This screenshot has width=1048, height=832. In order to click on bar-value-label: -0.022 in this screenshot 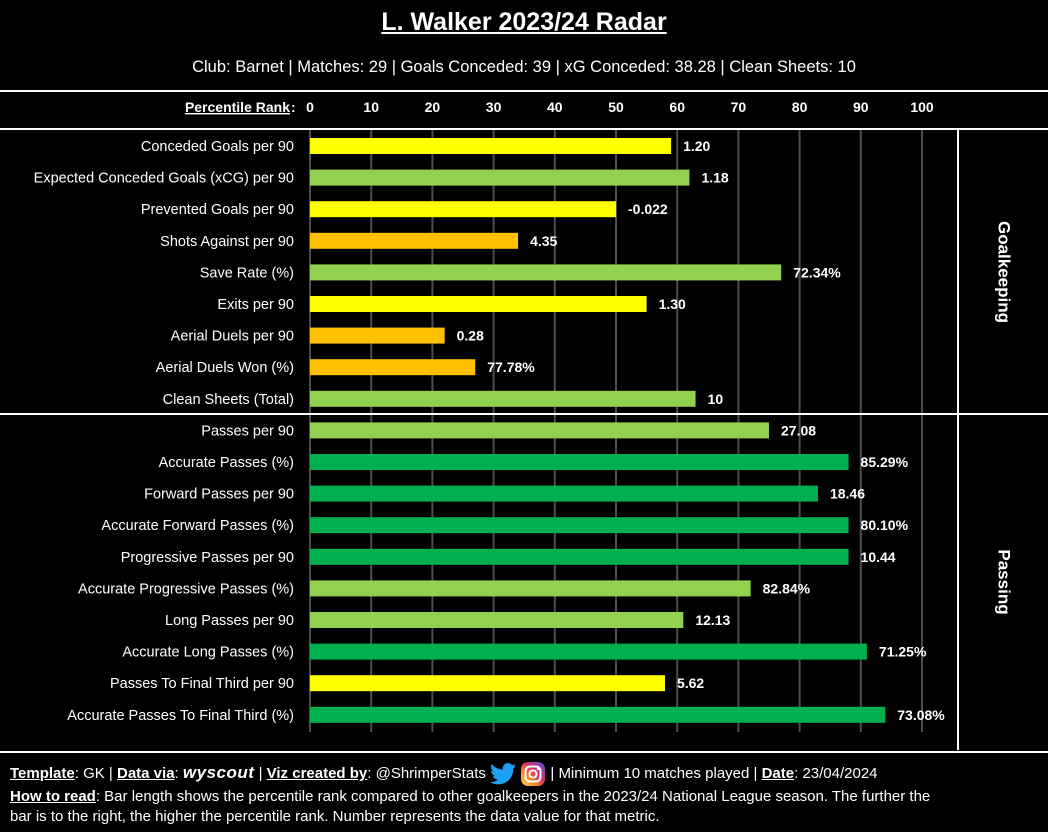, I will do `click(648, 209)`.